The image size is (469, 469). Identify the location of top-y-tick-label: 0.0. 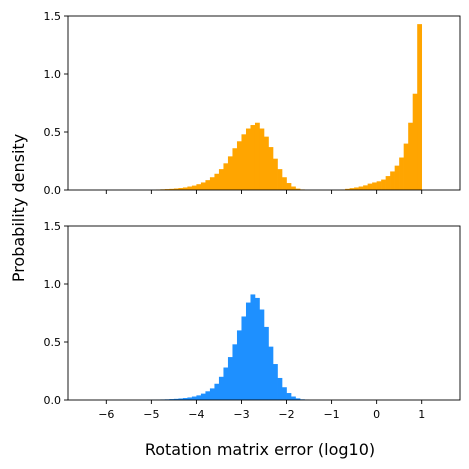
(53, 190).